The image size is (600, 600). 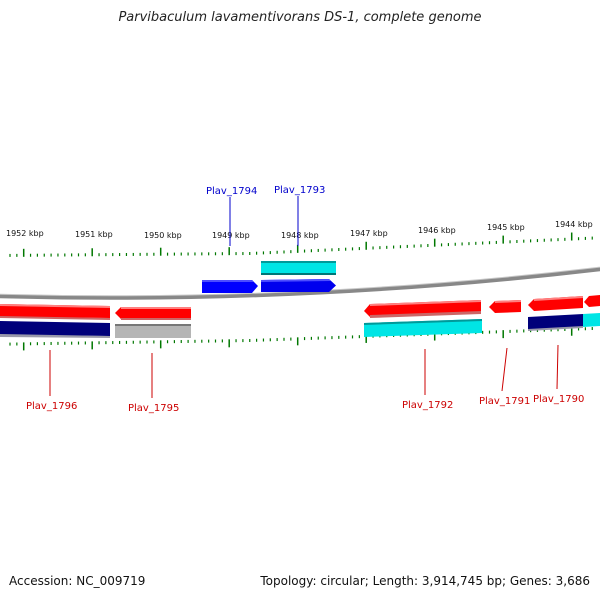 I want to click on gene-label-plav-1792: Plav_1792, so click(x=427, y=405).